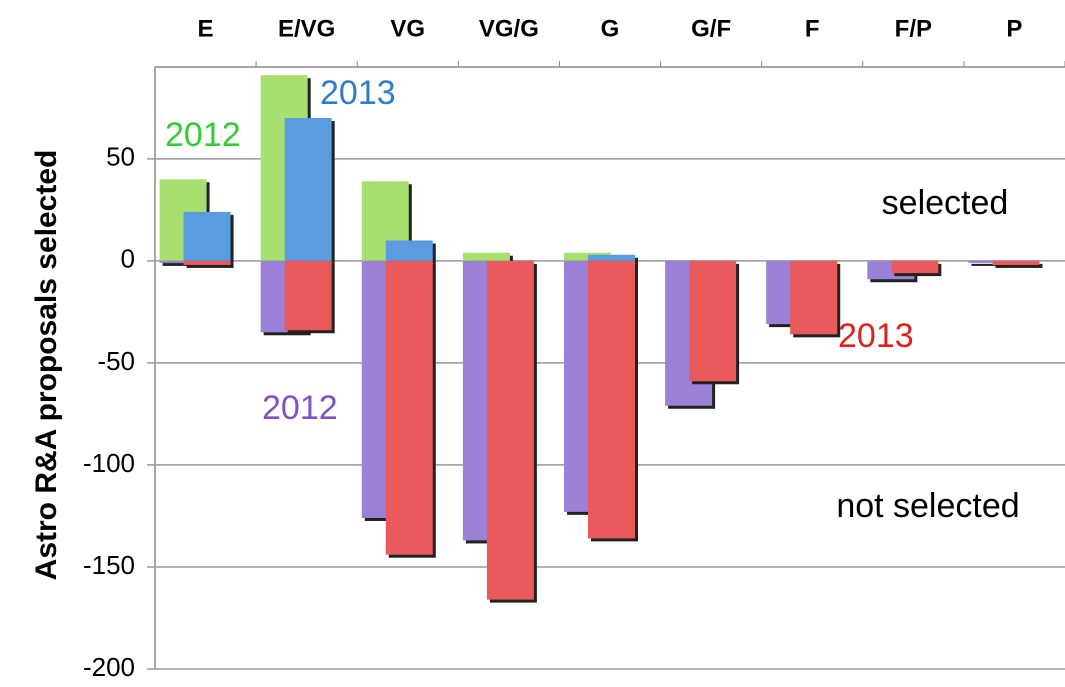  What do you see at coordinates (927, 506) in the screenshot?
I see `annotation: not selected` at bounding box center [927, 506].